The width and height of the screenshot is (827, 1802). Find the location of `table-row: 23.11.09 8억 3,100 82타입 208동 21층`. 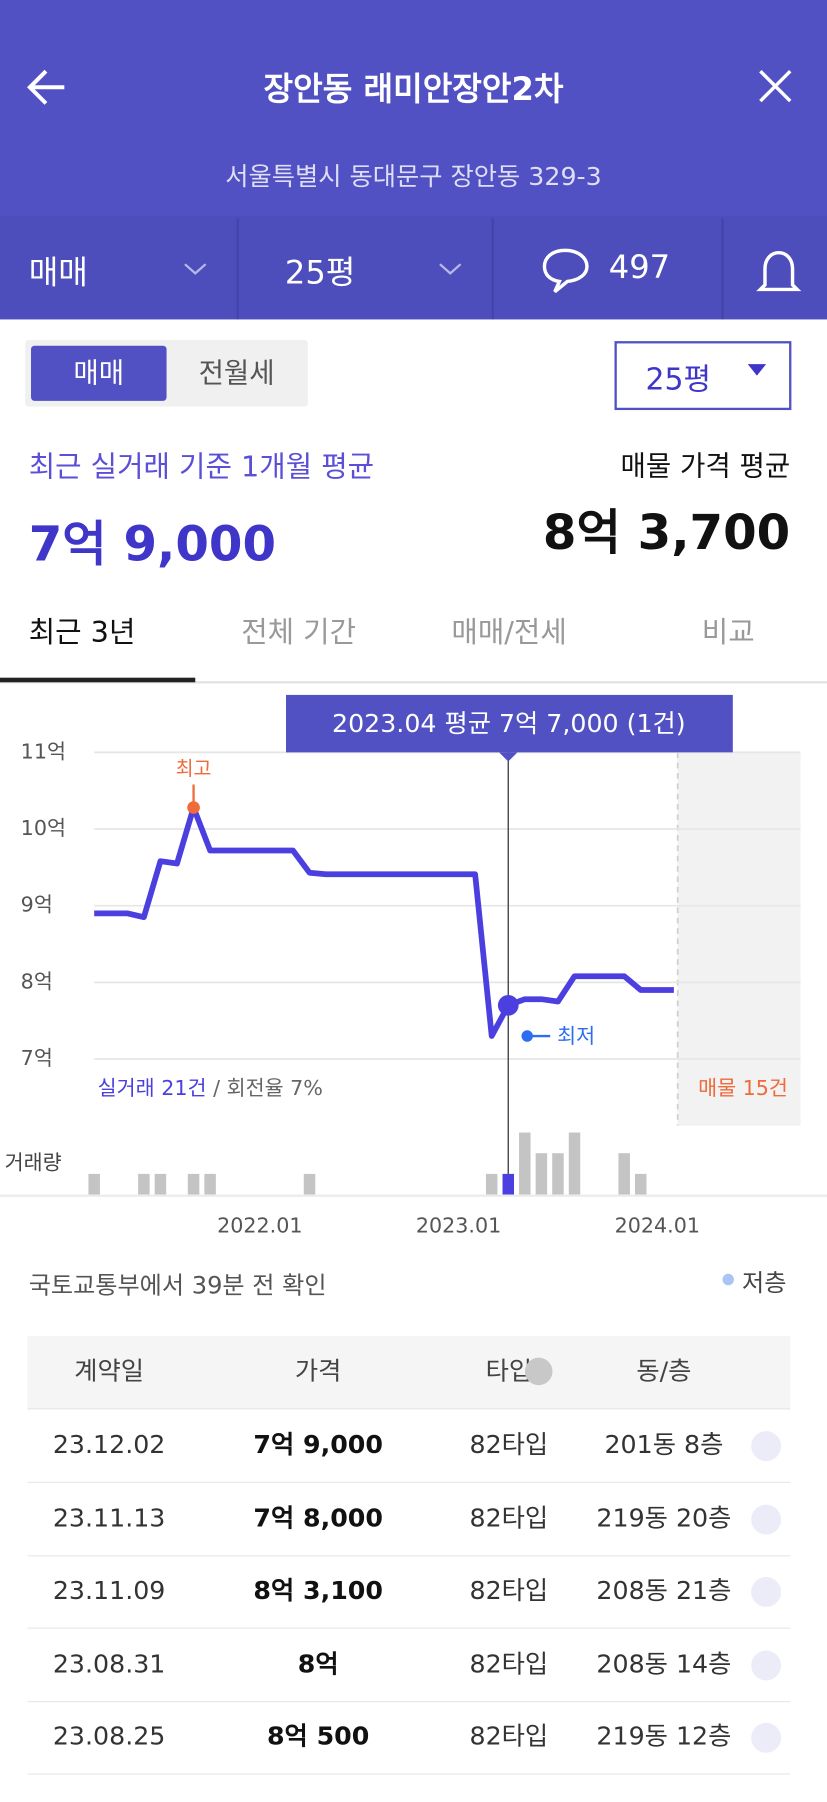

table-row: 23.11.09 8억 3,100 82타입 208동 21층 is located at coordinates (409, 1592).